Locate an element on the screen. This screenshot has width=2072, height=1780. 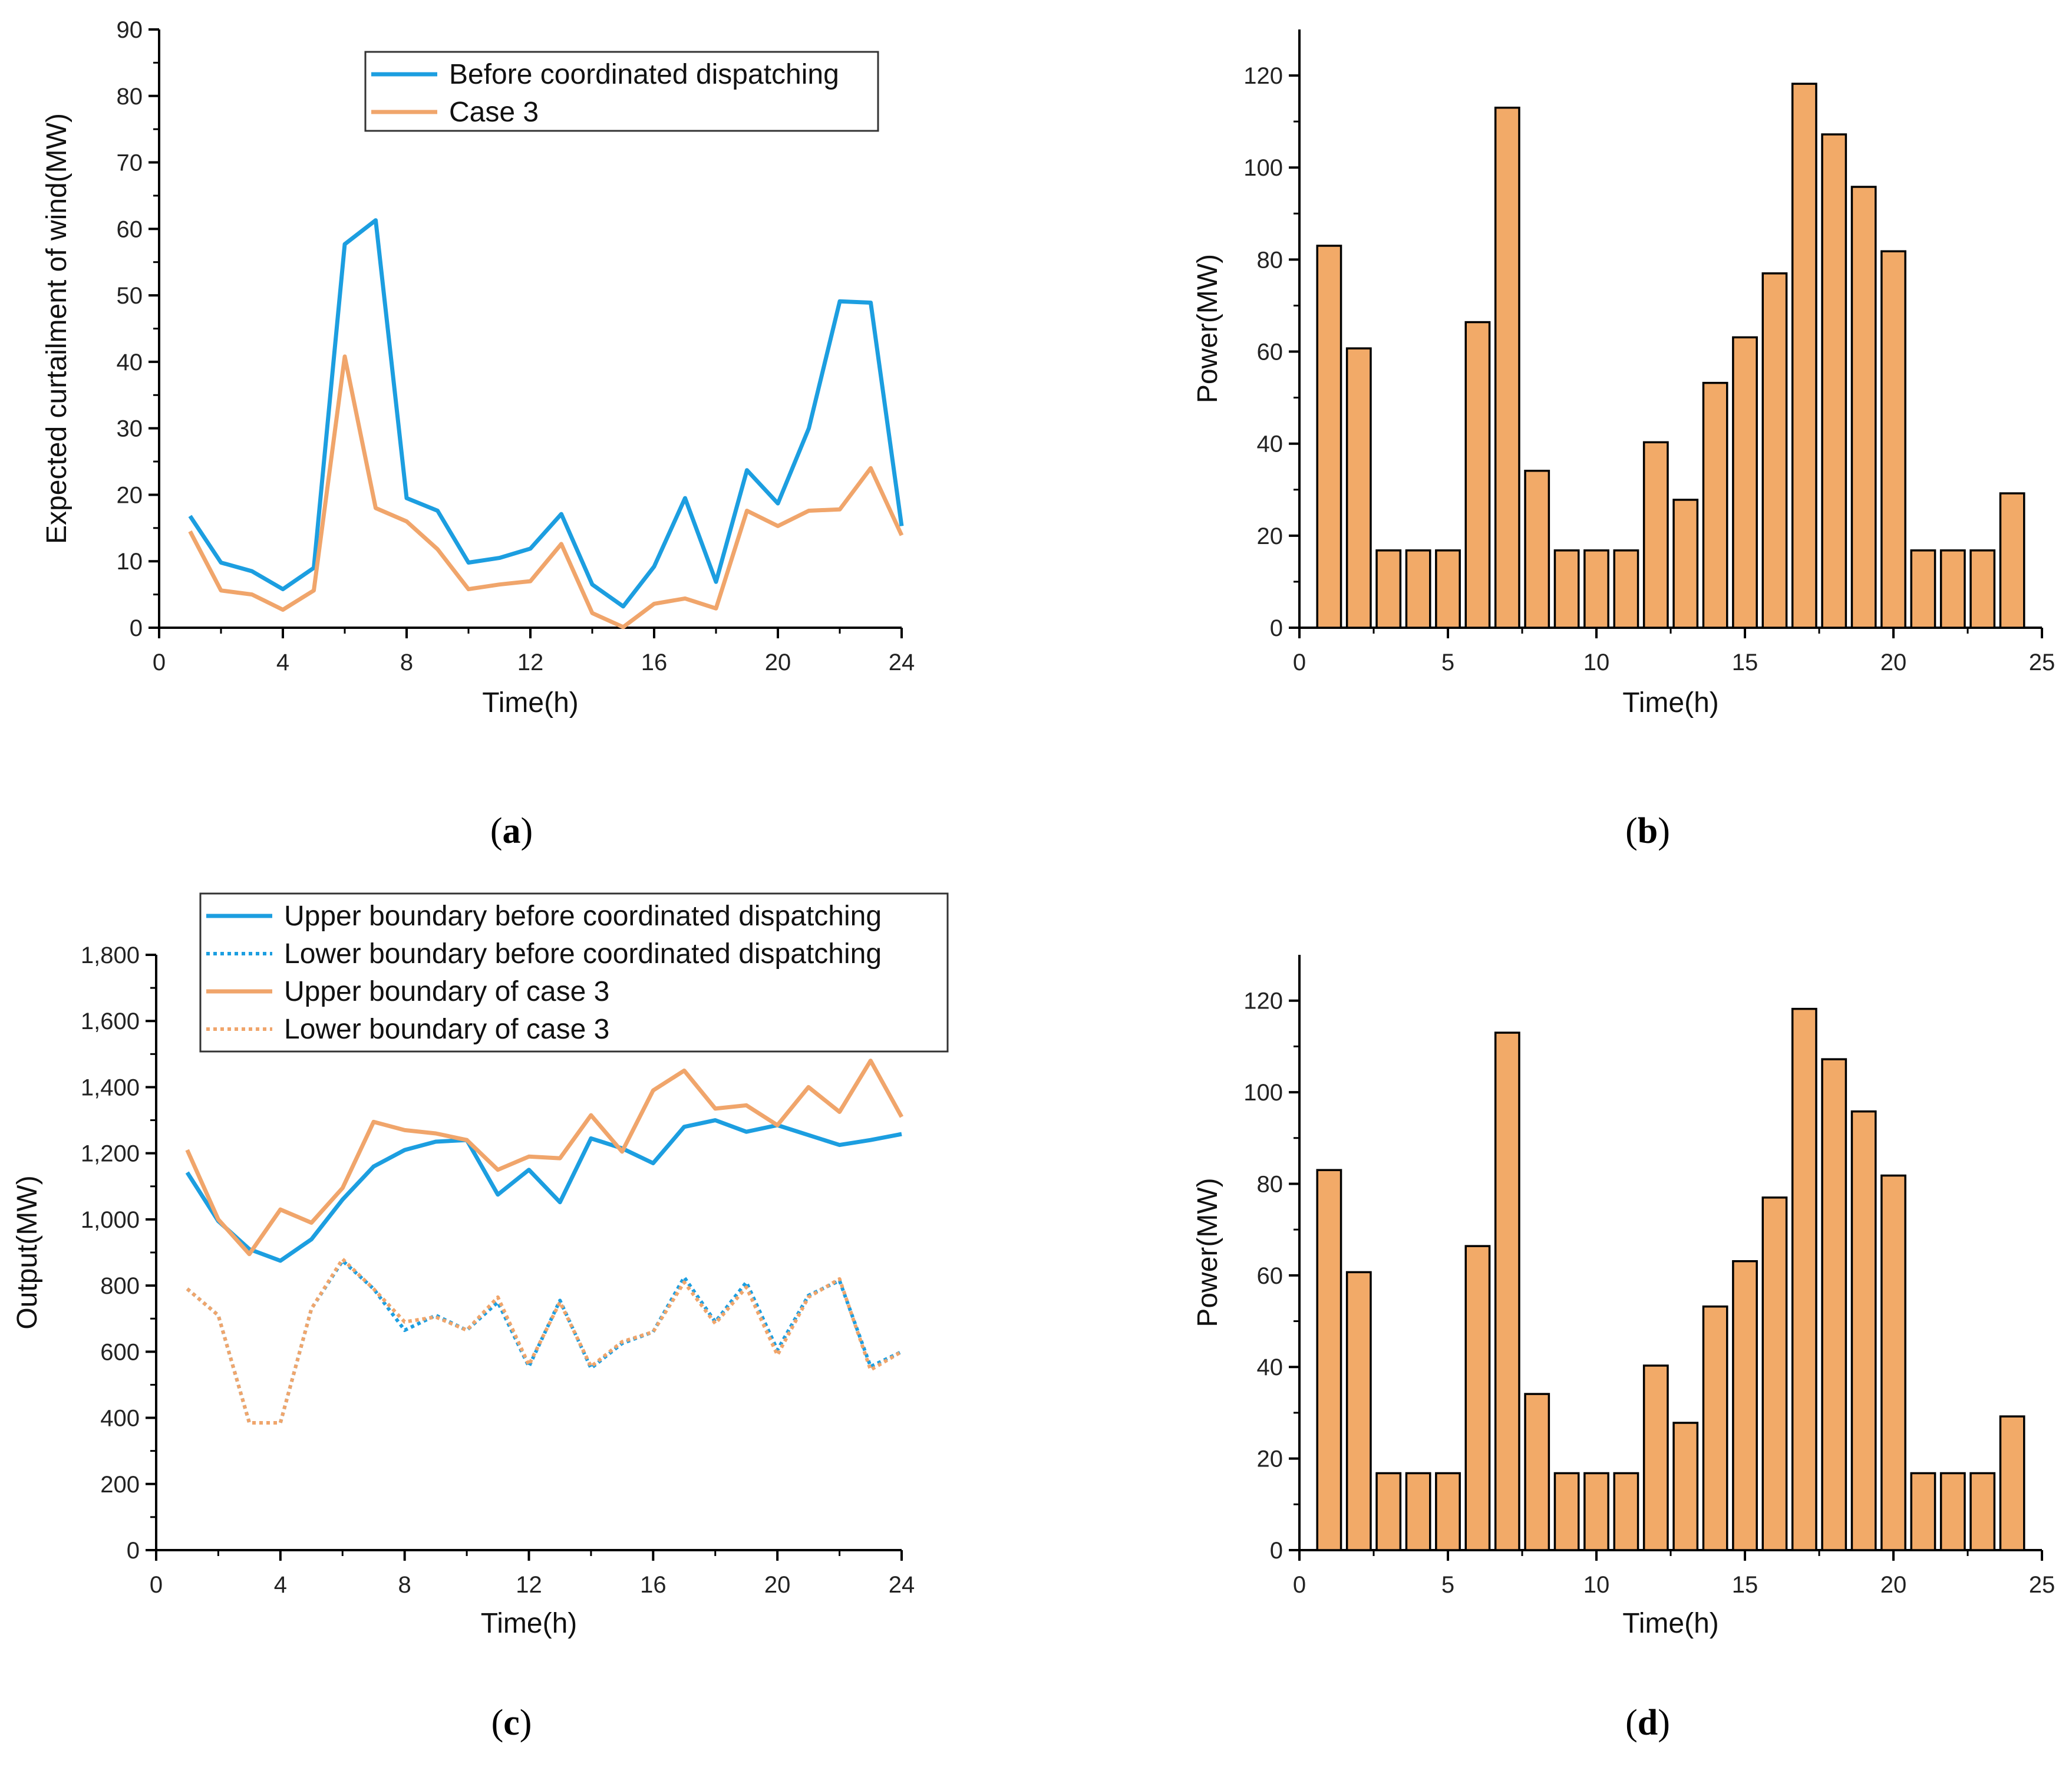
y-tick-label: 90 is located at coordinates (130, 30).